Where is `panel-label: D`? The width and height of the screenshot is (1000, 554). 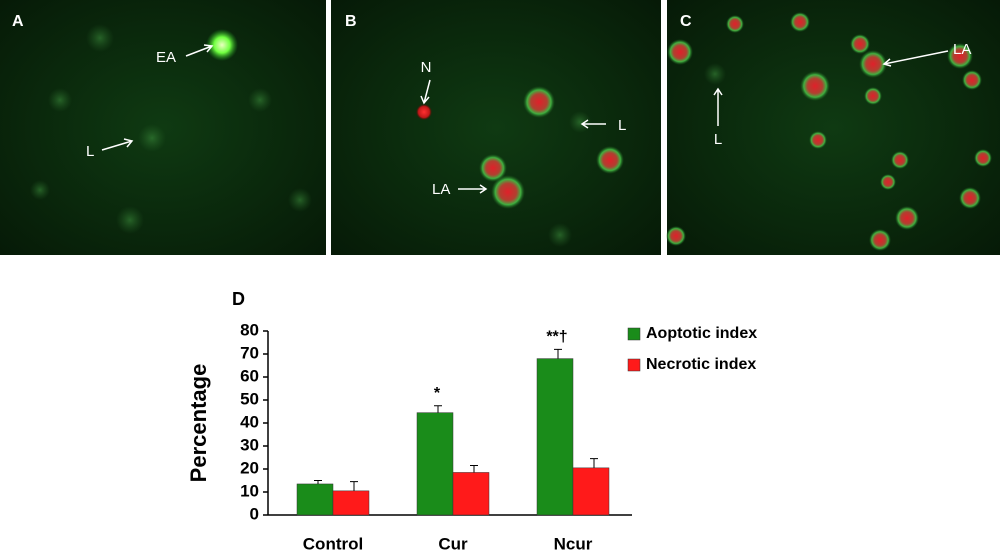 panel-label: D is located at coordinates (238, 299).